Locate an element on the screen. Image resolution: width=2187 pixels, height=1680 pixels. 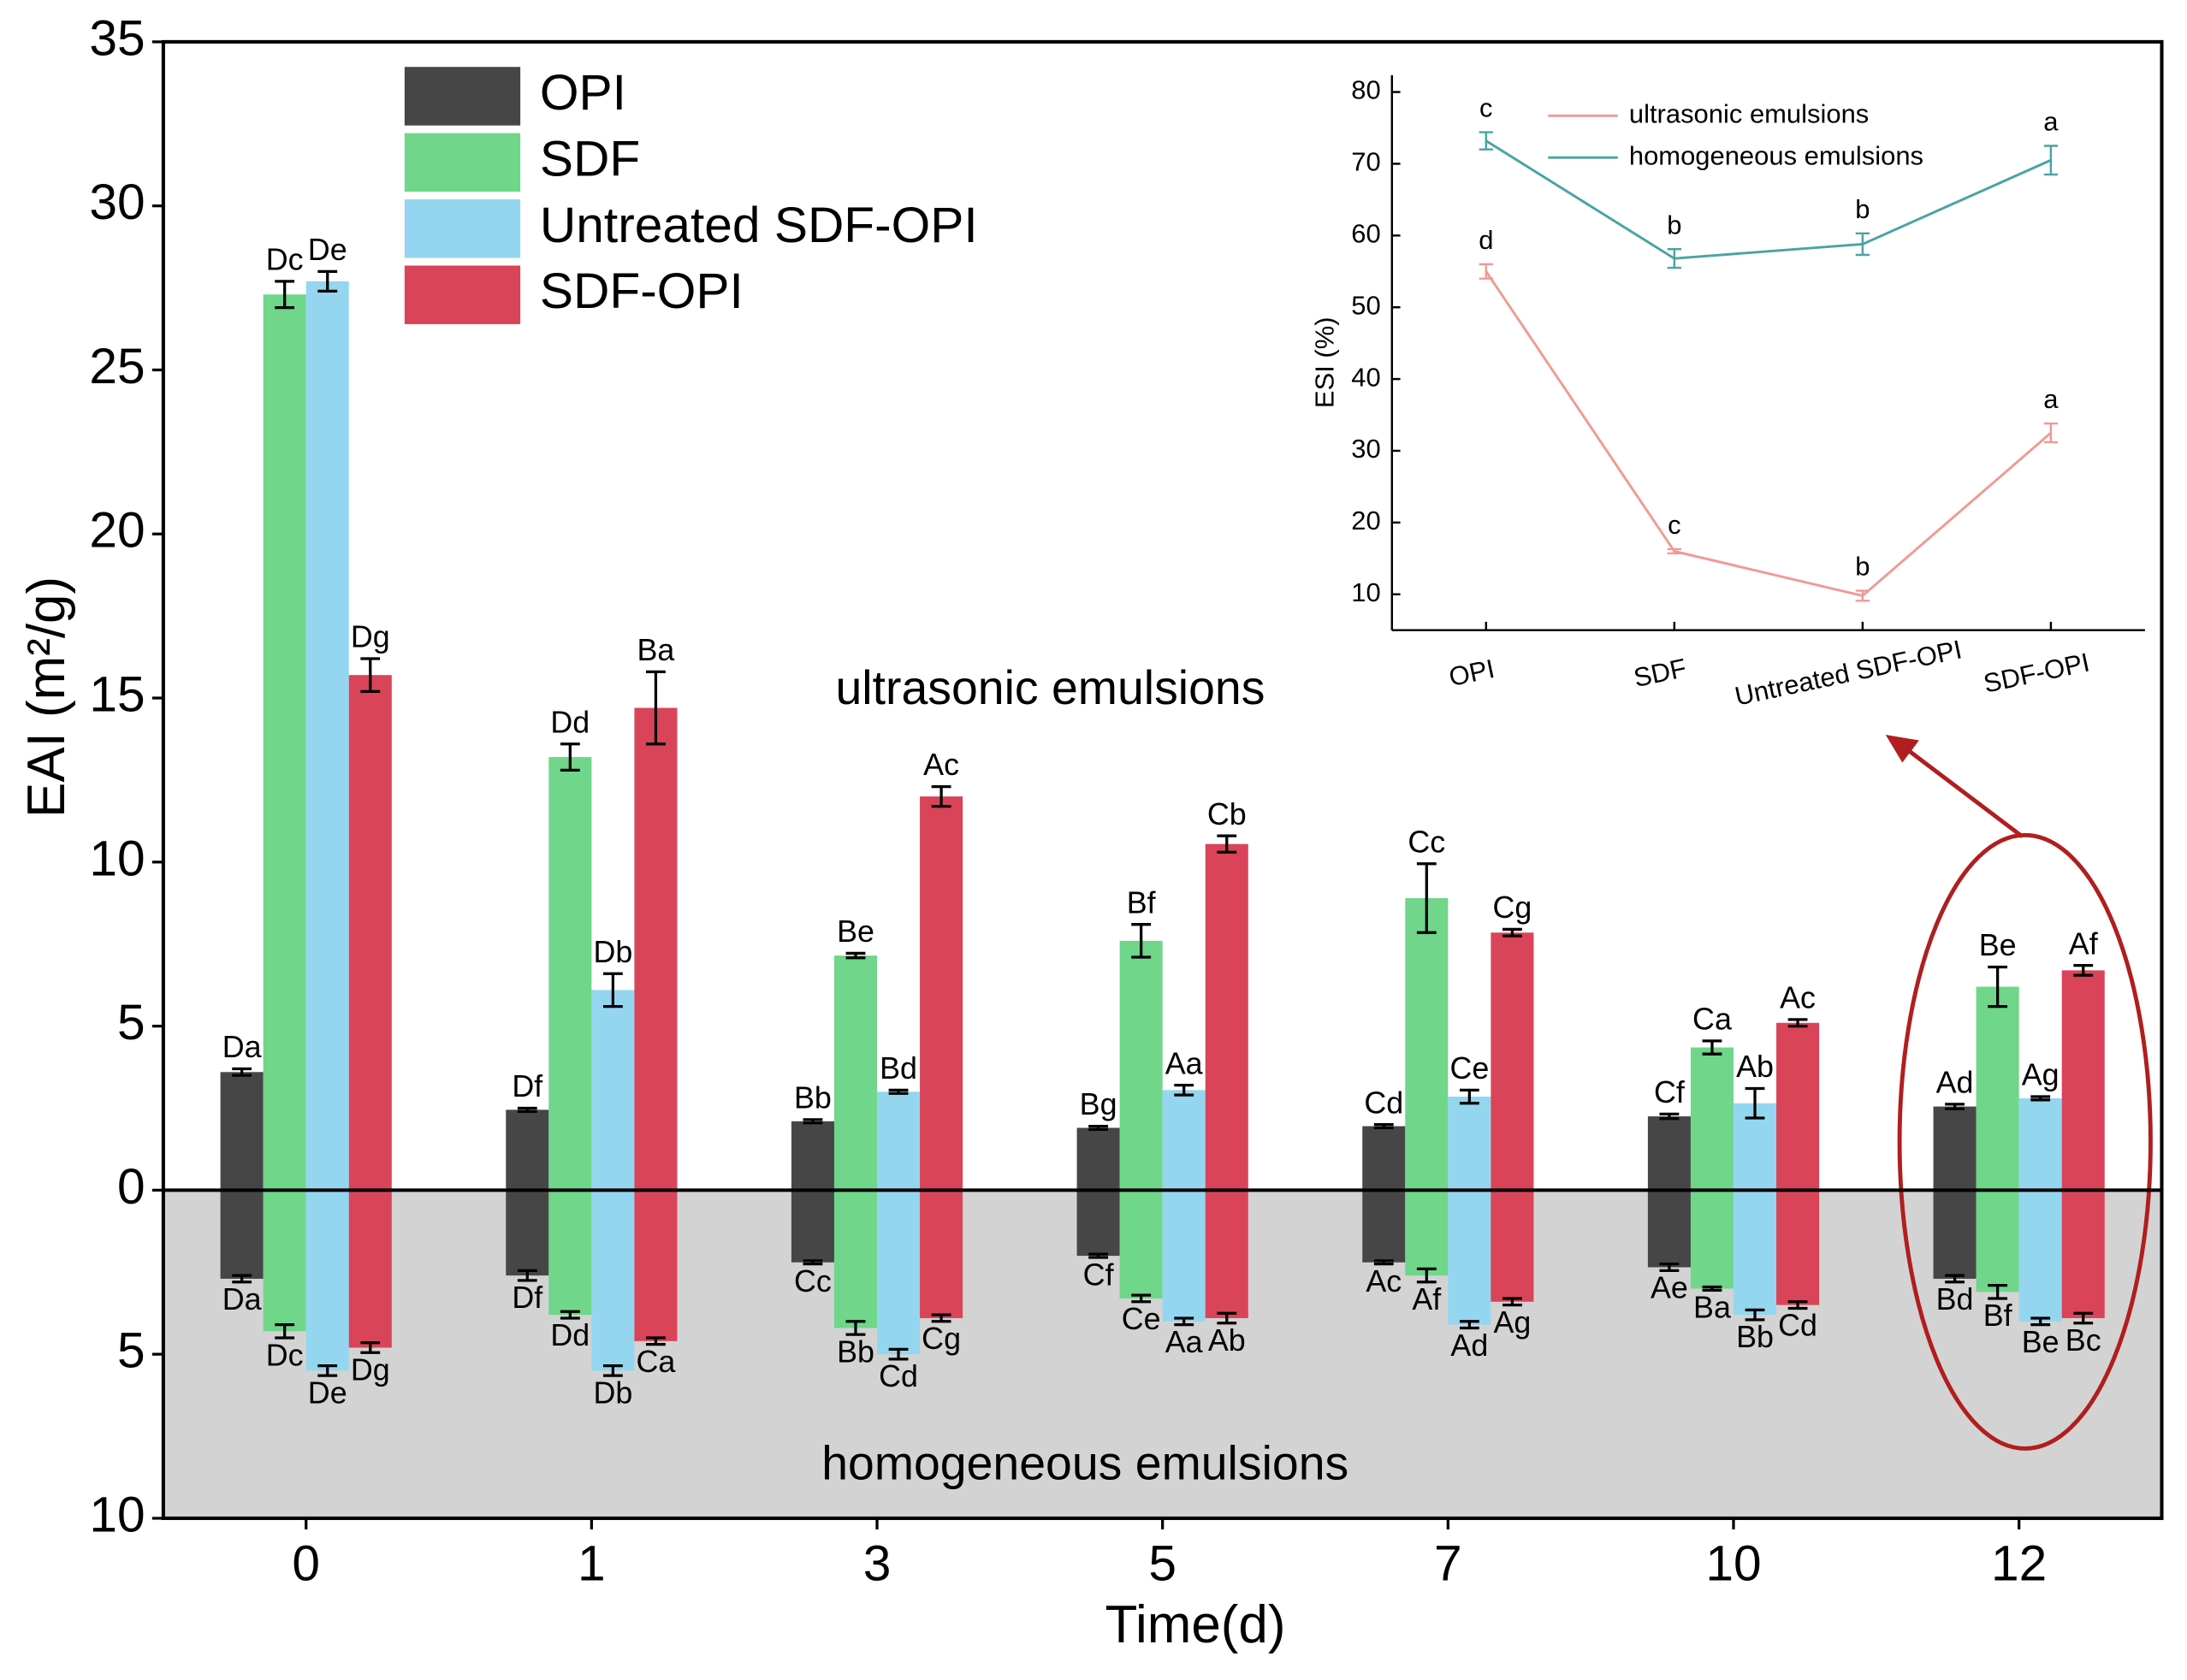
significance-letter: Bg is located at coordinates (1098, 1104).